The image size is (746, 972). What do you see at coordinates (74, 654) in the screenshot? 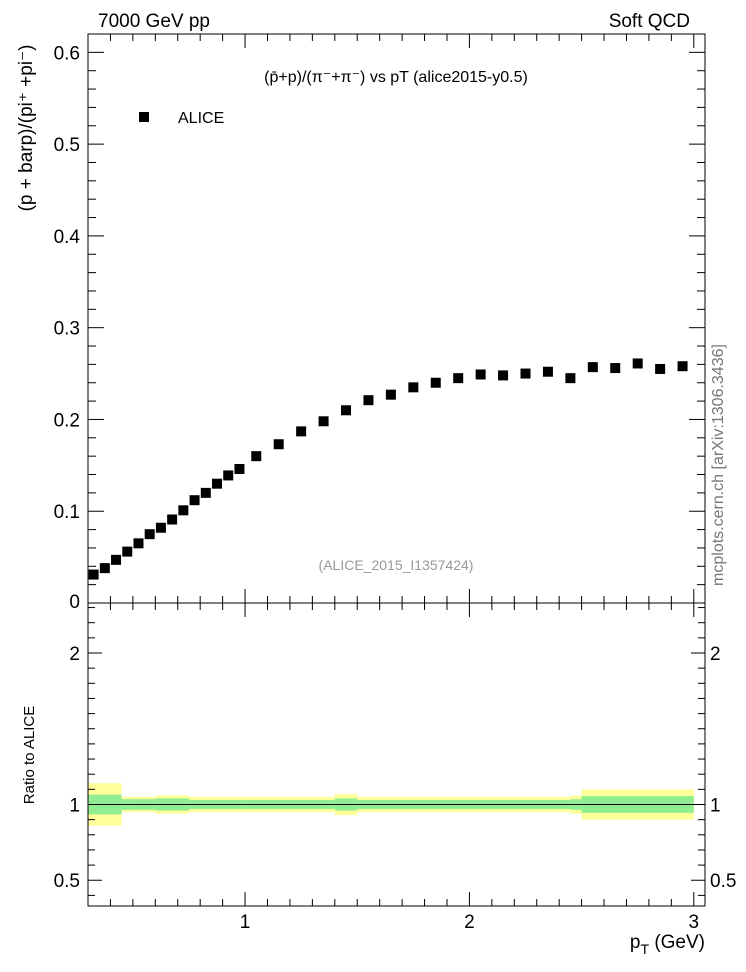
I see `ratio-y-tick-label: 2` at bounding box center [74, 654].